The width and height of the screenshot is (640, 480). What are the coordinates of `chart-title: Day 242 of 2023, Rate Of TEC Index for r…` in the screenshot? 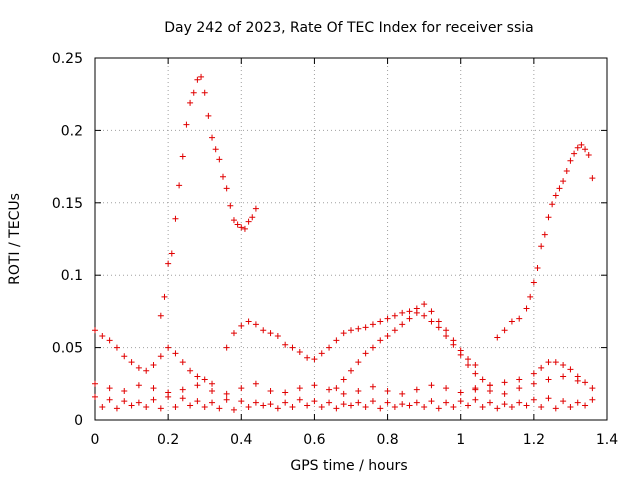 It's located at (348, 28).